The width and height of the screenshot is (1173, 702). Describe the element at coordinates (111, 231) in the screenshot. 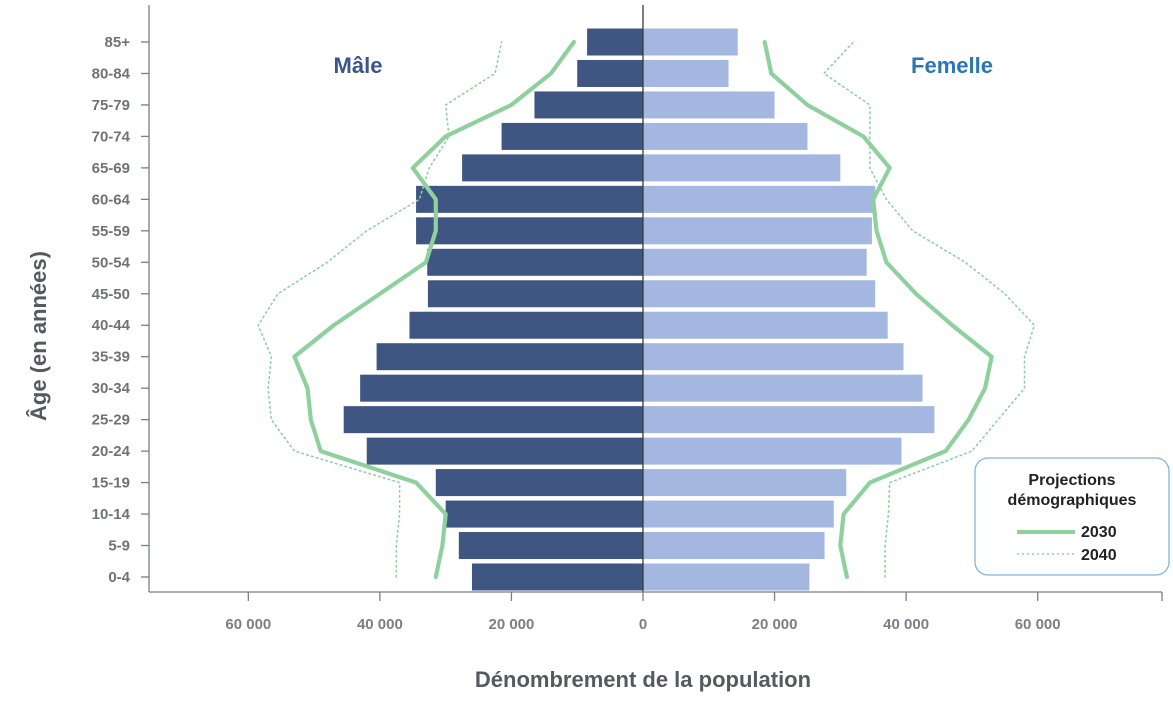

I see `y-tick-label-55-59: 55-59` at that location.